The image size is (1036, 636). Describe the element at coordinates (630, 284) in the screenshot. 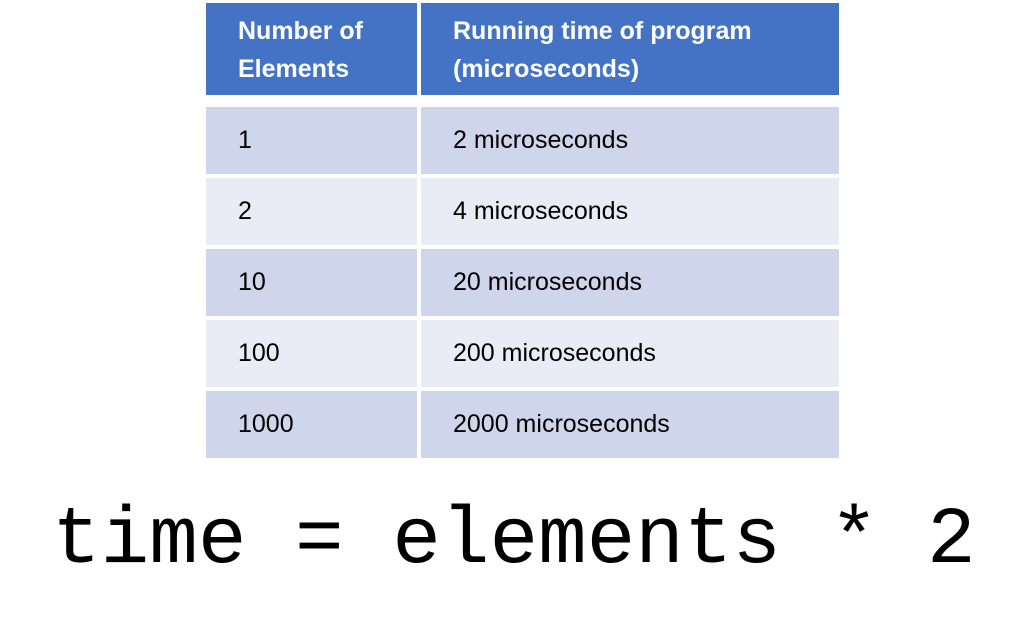

I see `cell-running-time: 20 microseconds` at that location.